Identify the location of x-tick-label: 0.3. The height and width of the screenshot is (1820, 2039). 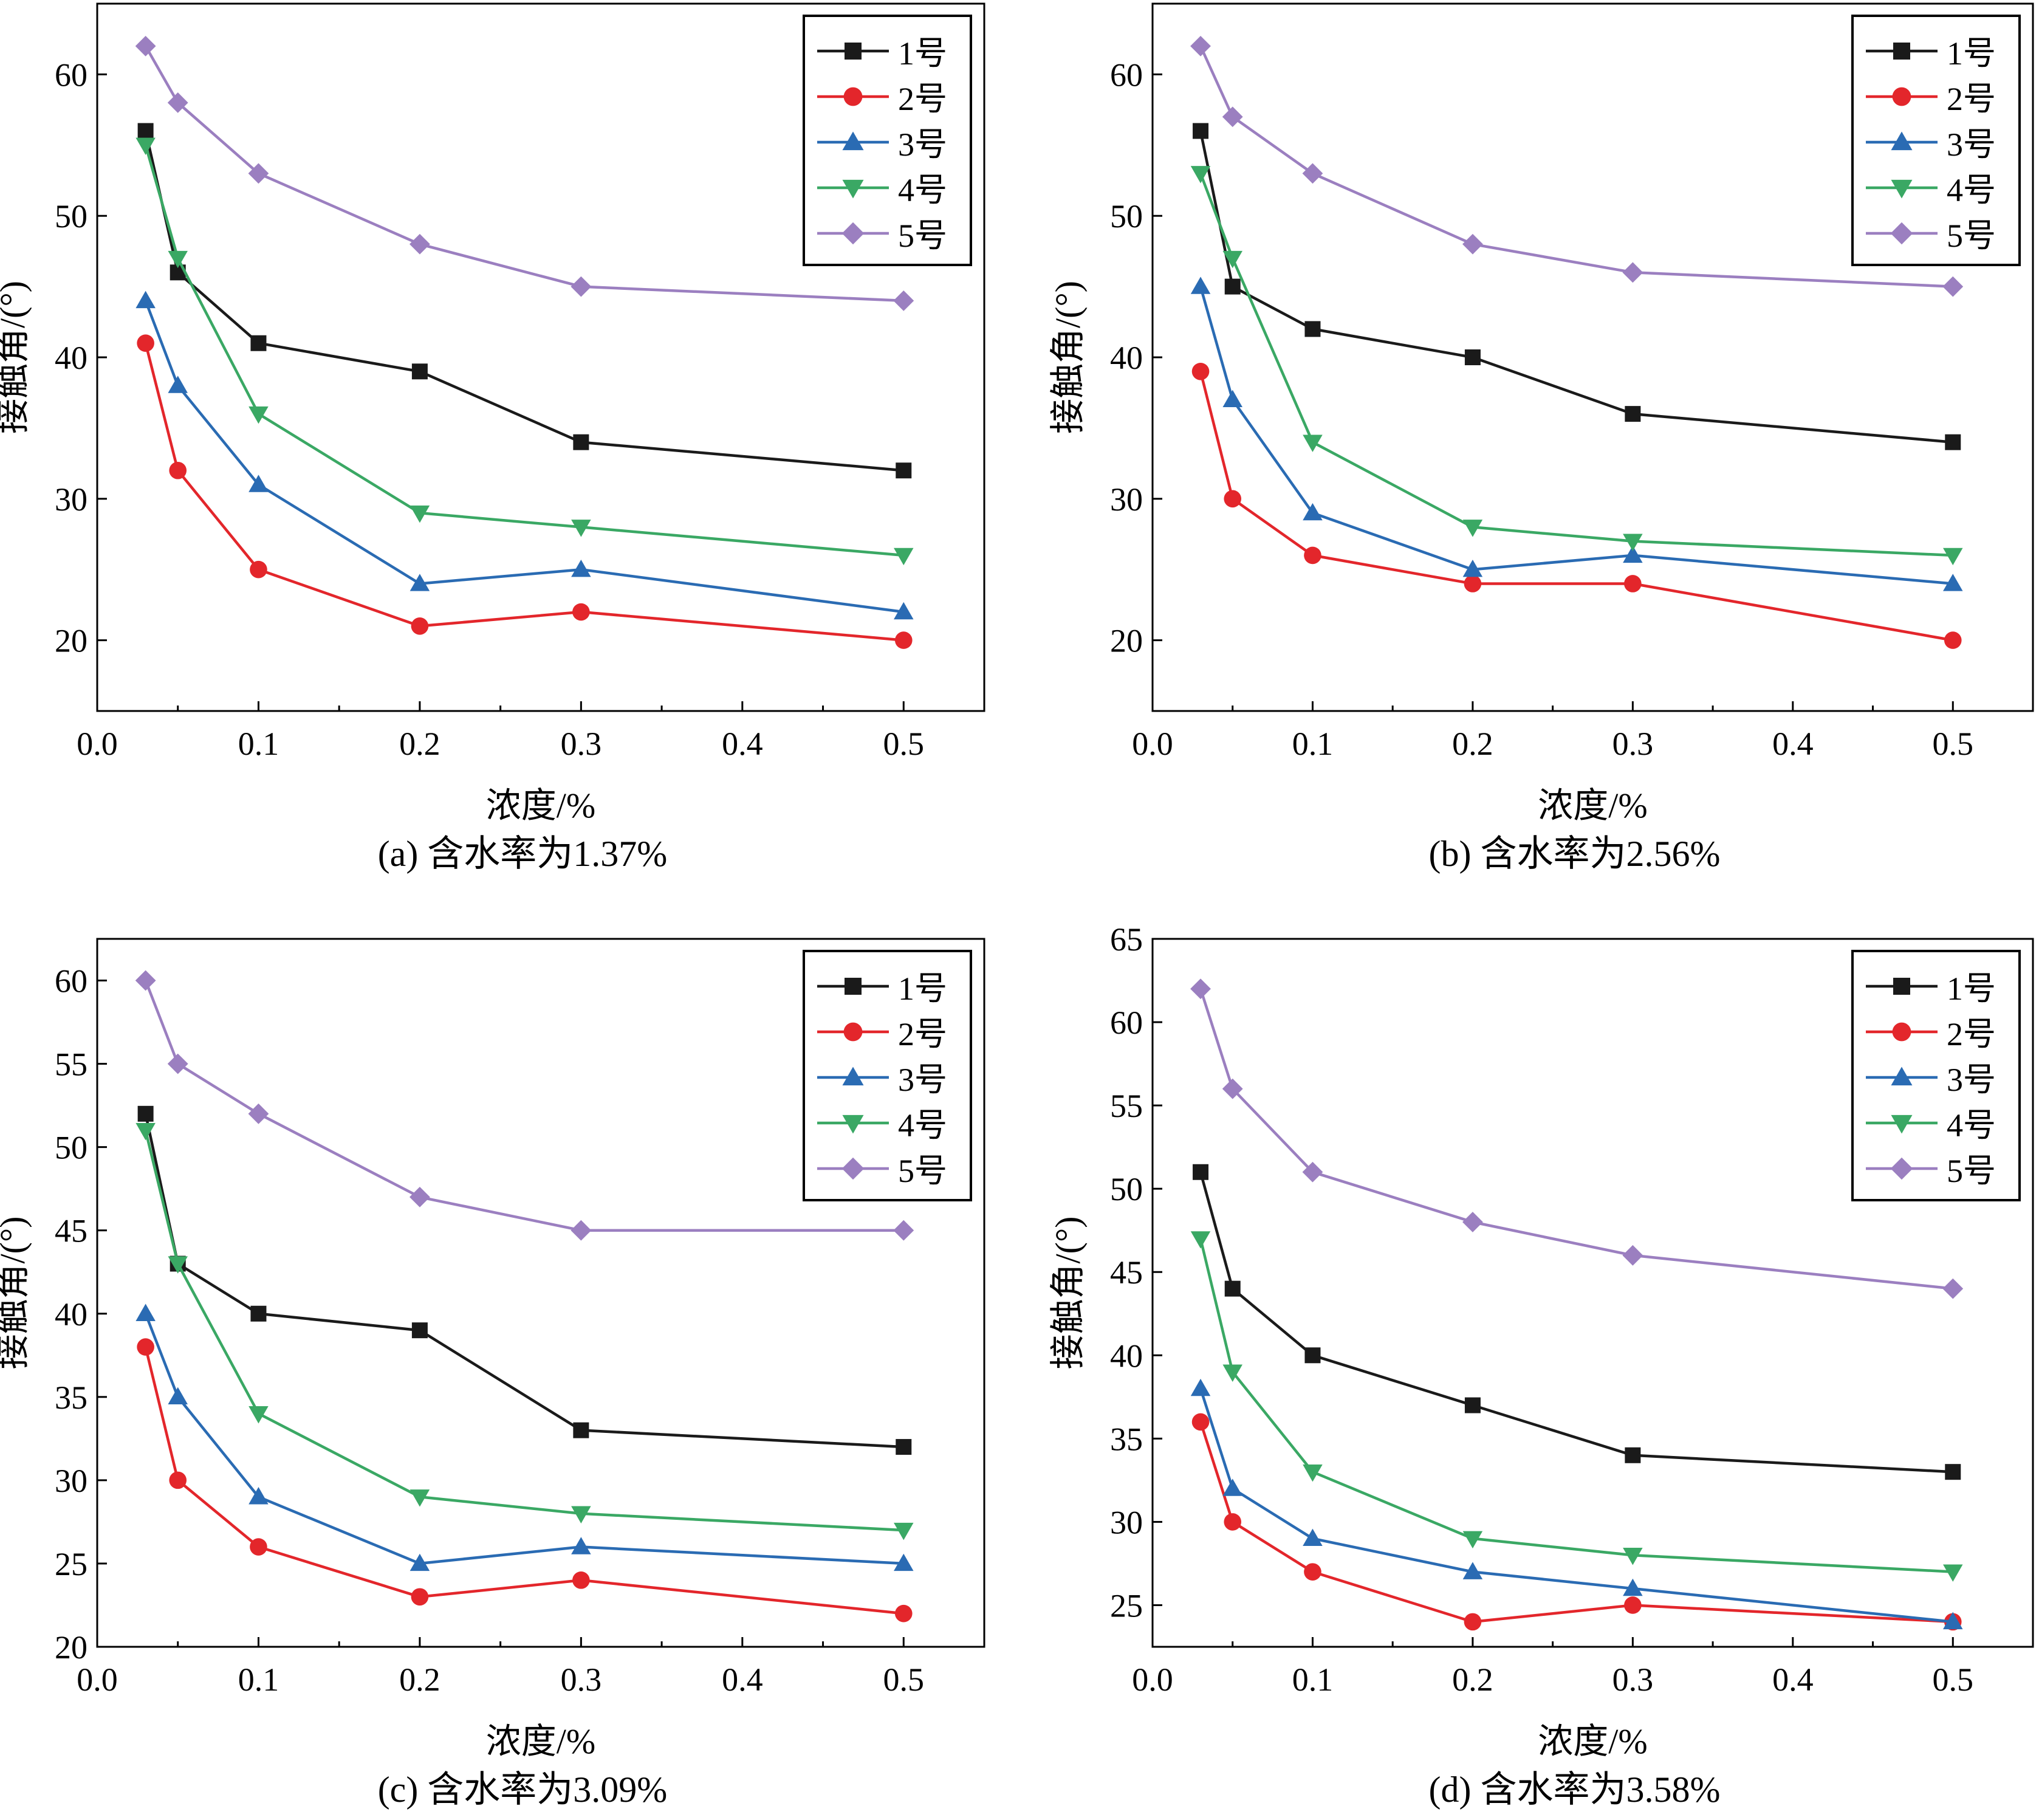
(582, 1679).